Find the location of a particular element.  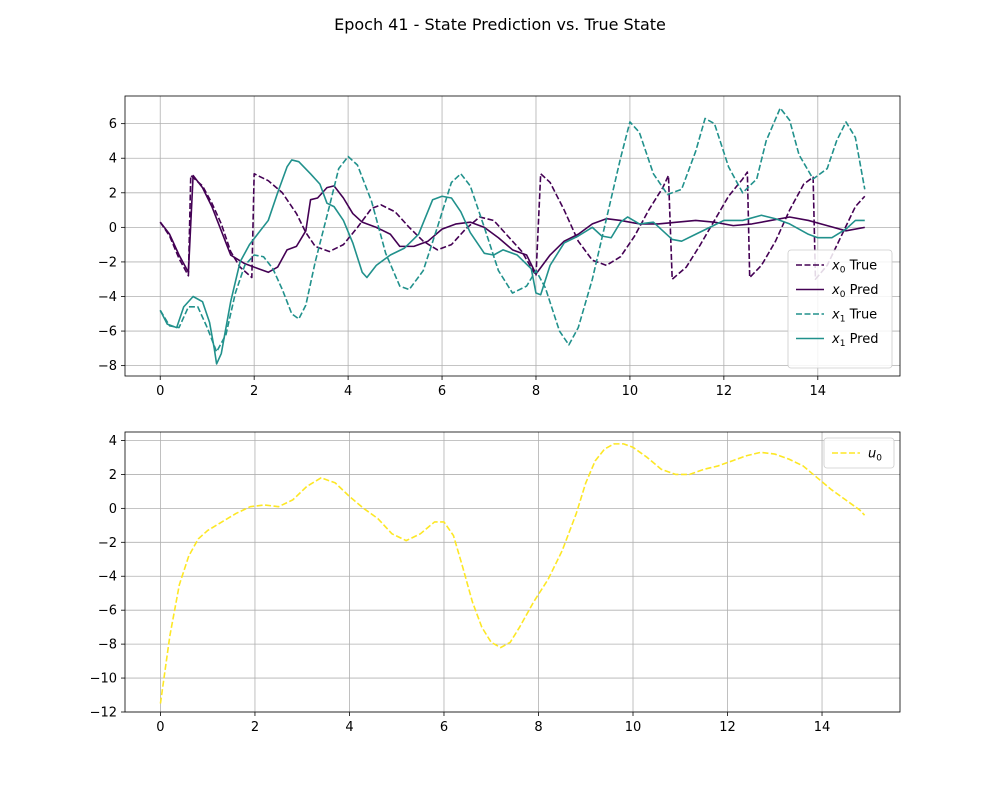

y-tick-label: 6 is located at coordinates (113, 124).